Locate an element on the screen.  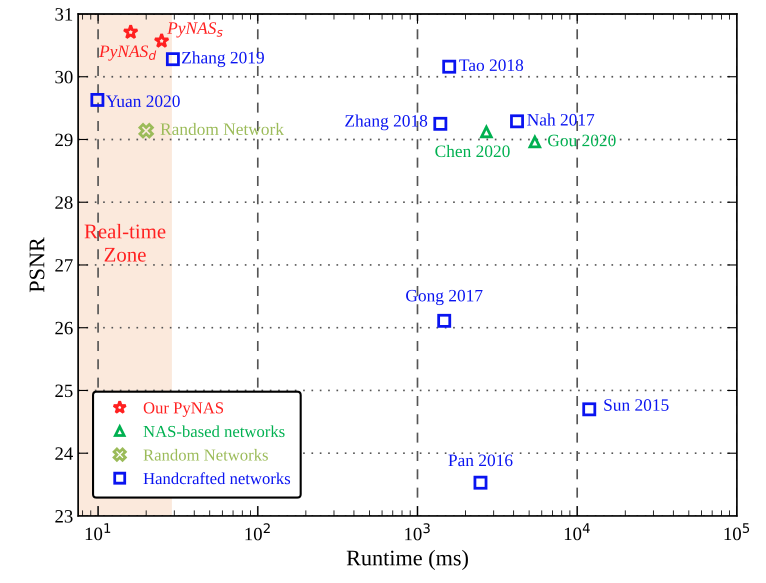
x-axis-title: Runtime (ms) is located at coordinates (407, 560).